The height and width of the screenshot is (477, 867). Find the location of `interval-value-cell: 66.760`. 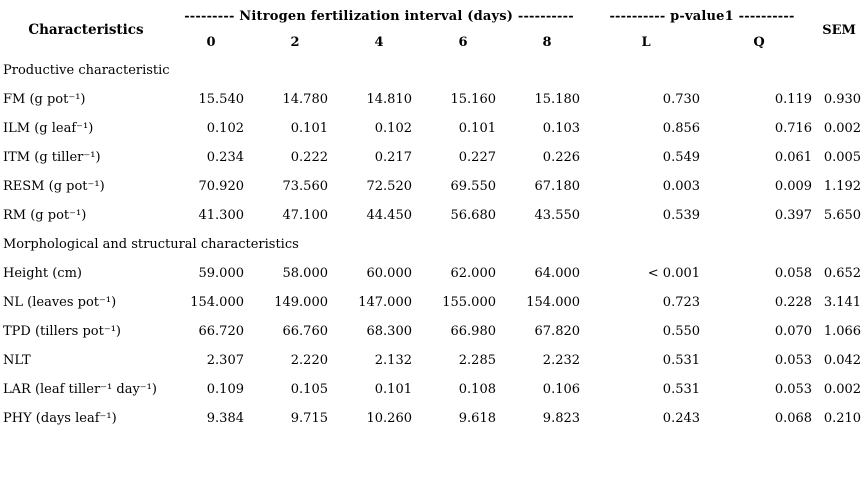

interval-value-cell: 66.760 is located at coordinates (305, 331).